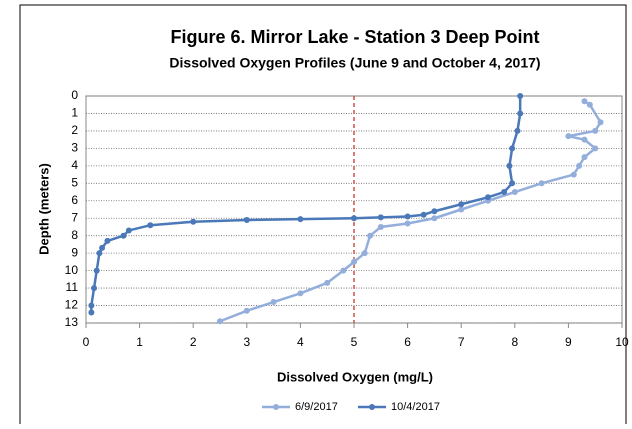  What do you see at coordinates (74, 95) in the screenshot?
I see `y-tick-label: 0` at bounding box center [74, 95].